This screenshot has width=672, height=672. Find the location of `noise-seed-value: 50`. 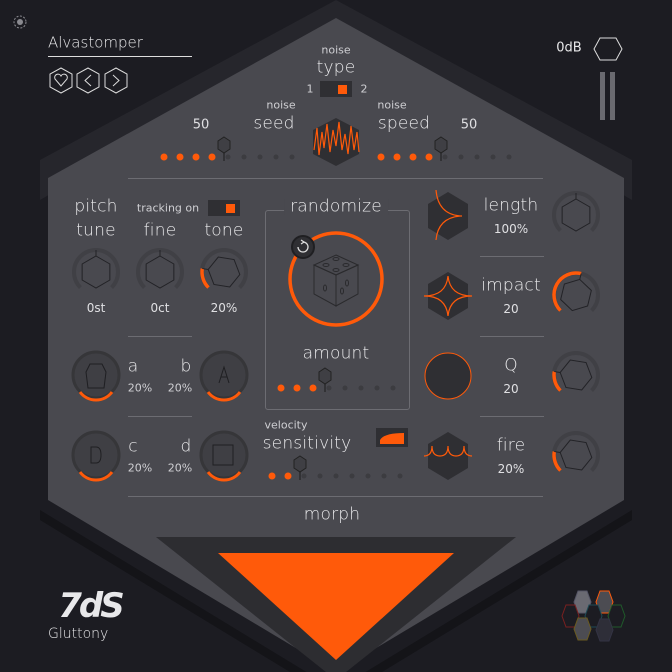

noise-seed-value: 50 is located at coordinates (201, 125).